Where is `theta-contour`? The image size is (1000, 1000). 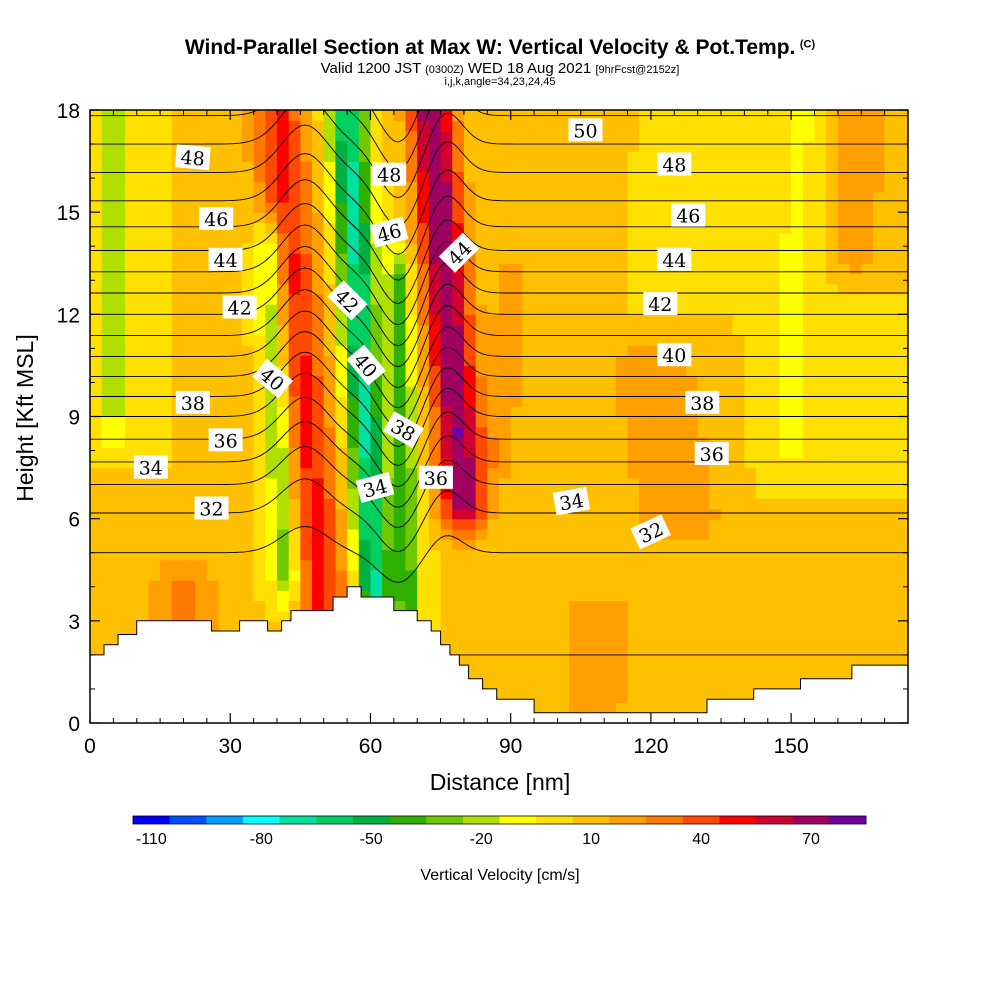
theta-contour is located at coordinates (499, 464).